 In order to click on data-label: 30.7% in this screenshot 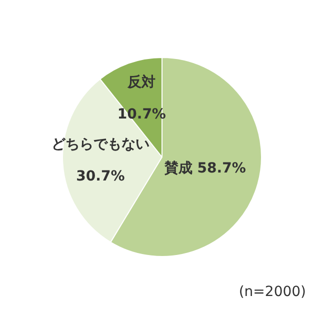, I will do `click(100, 176)`.